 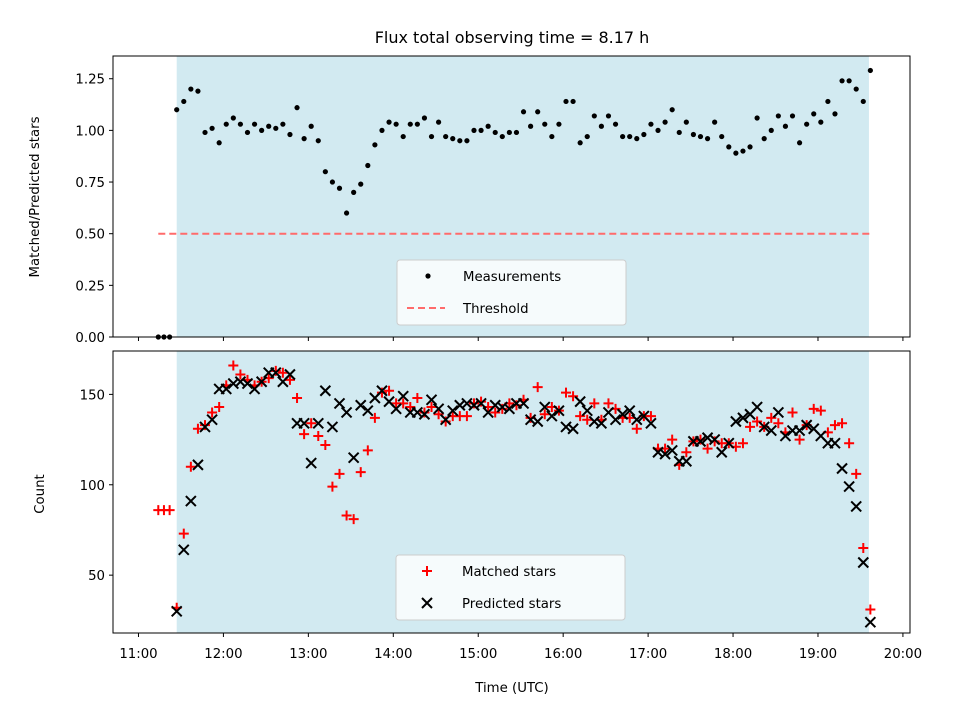 What do you see at coordinates (511, 292) in the screenshot?
I see `legend: Measurements Threshold` at bounding box center [511, 292].